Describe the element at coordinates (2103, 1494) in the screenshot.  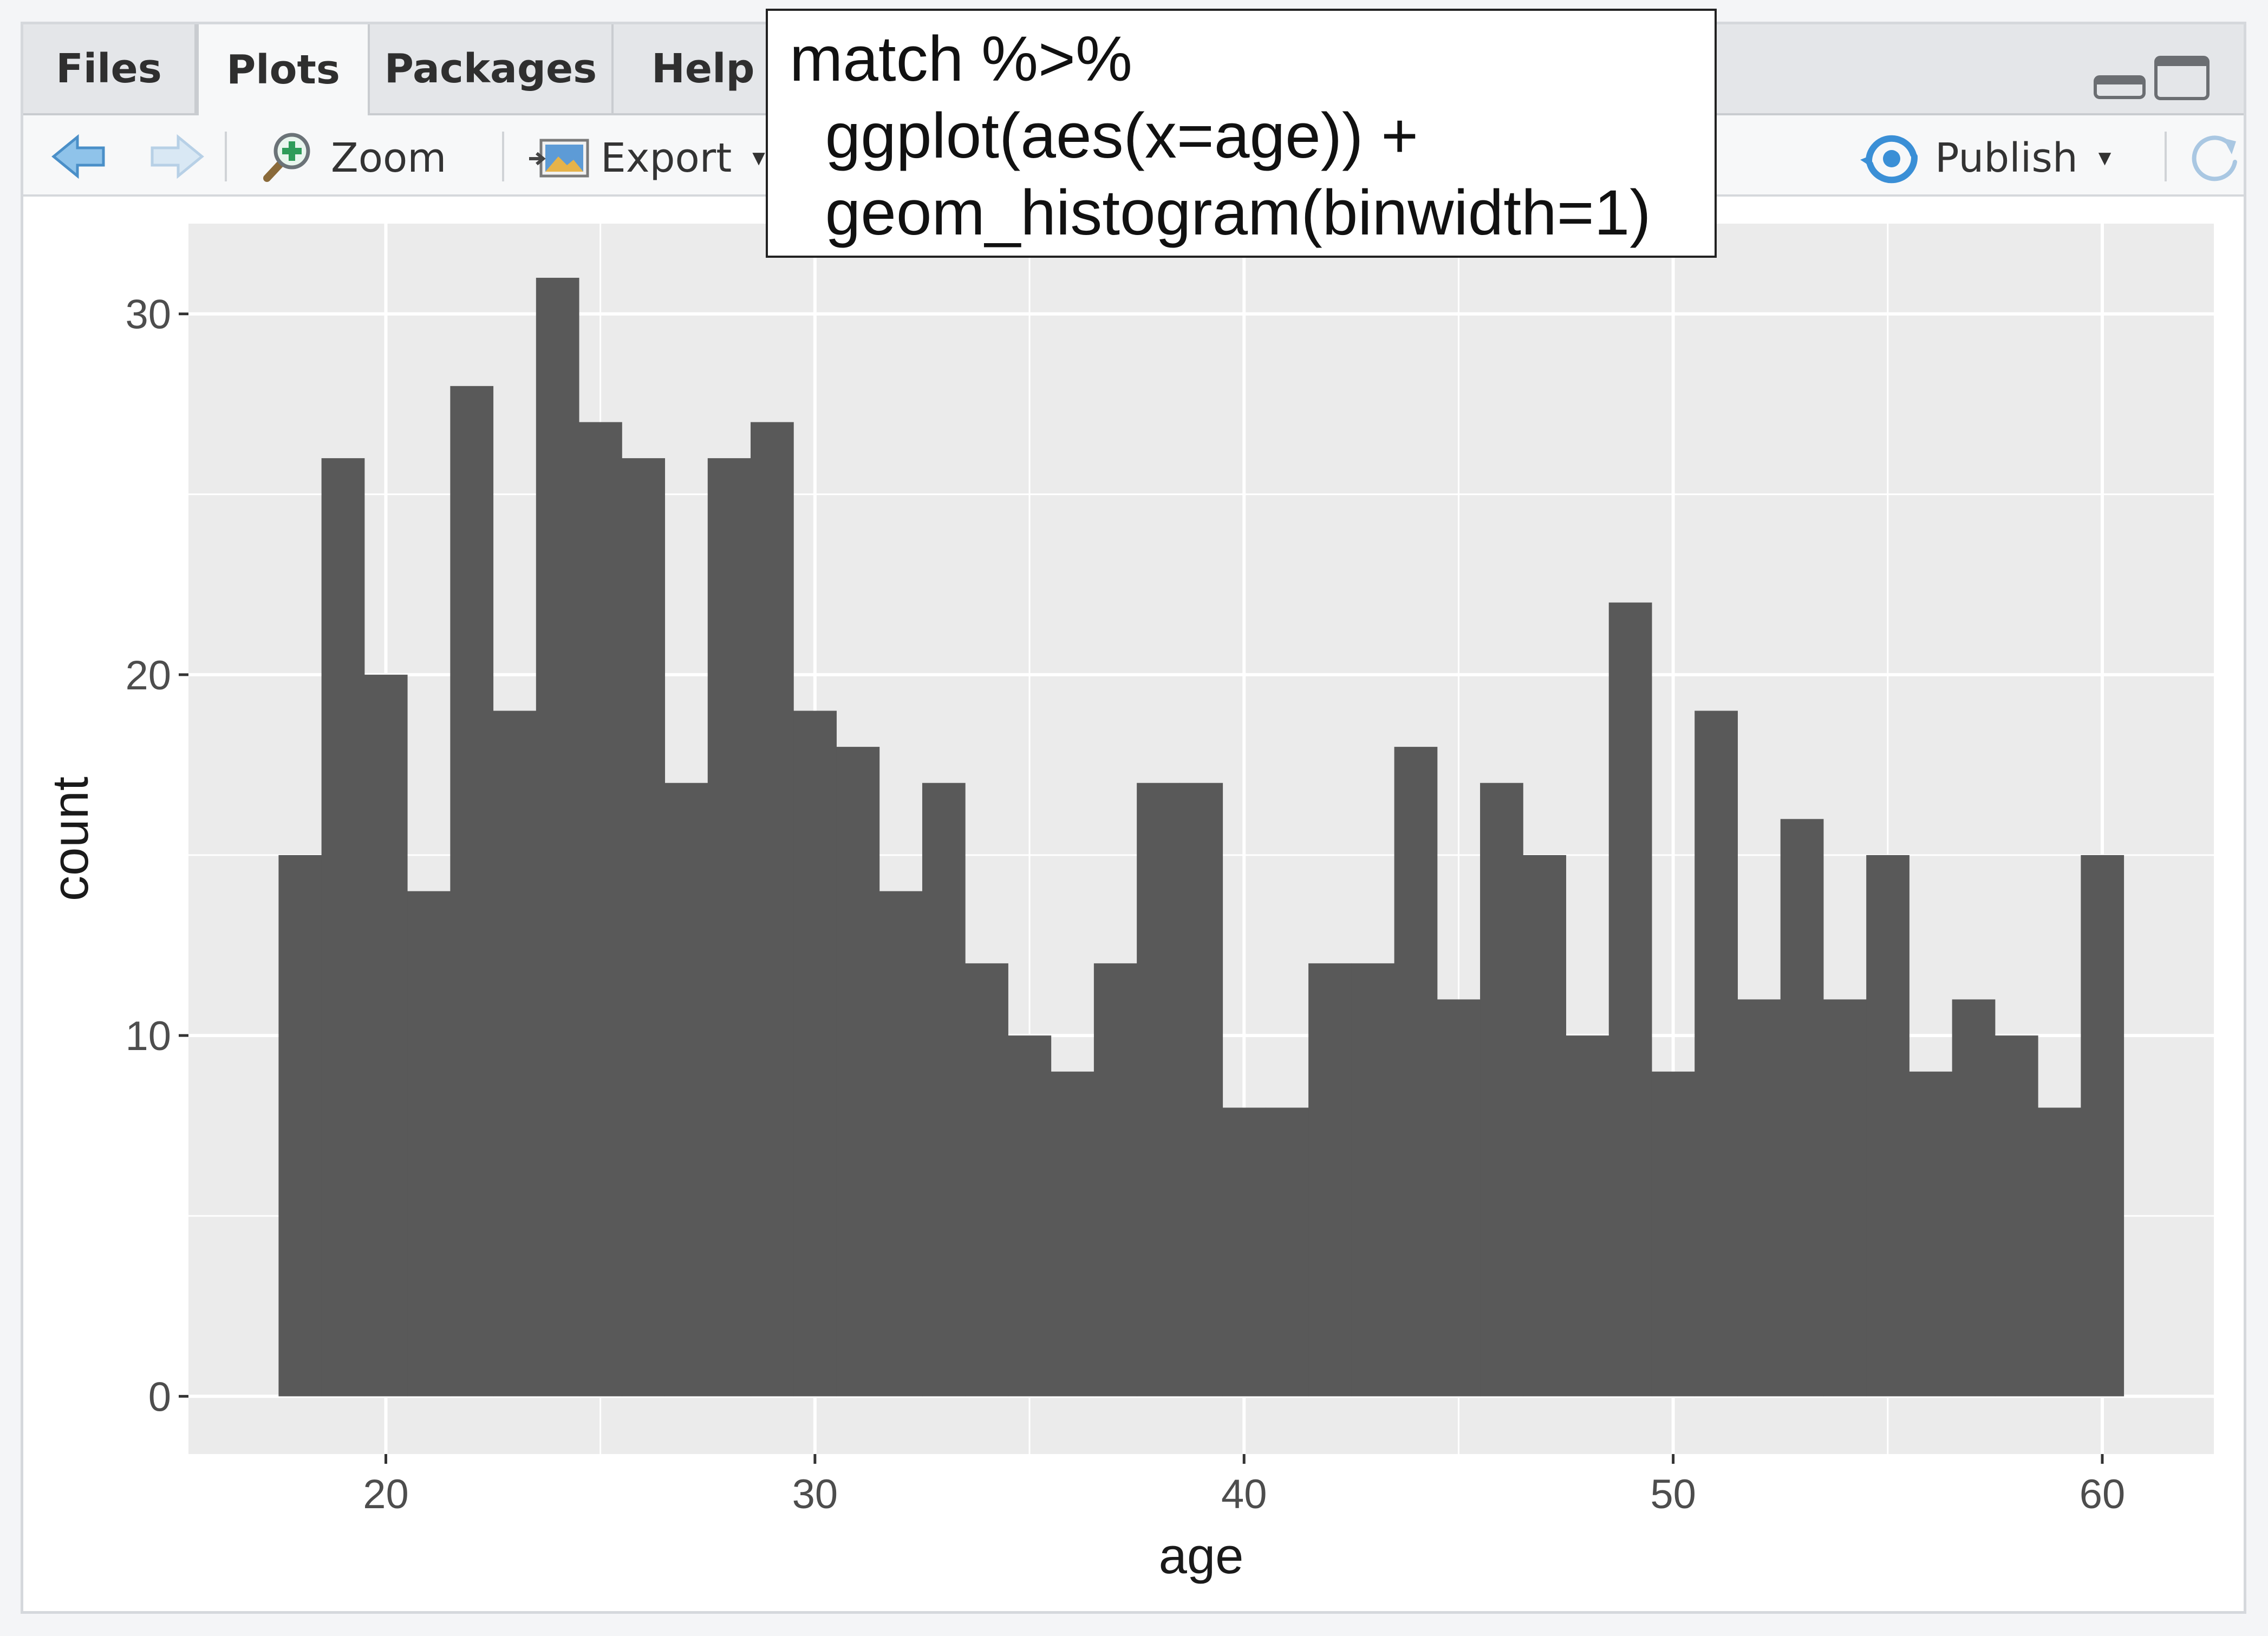
I see `x-tick-label: 60` at that location.